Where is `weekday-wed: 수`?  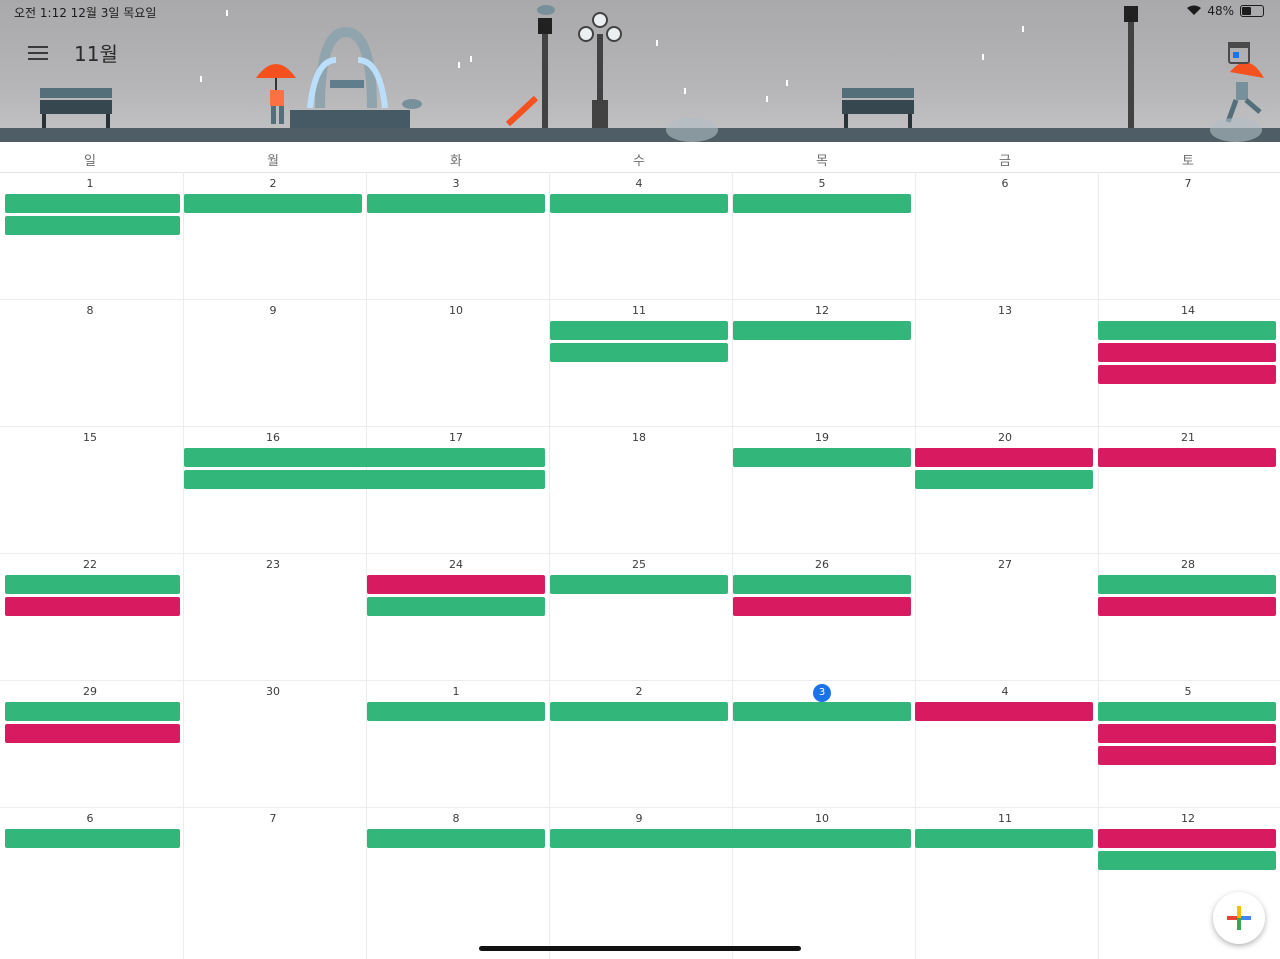
weekday-wed: 수 is located at coordinates (639, 161).